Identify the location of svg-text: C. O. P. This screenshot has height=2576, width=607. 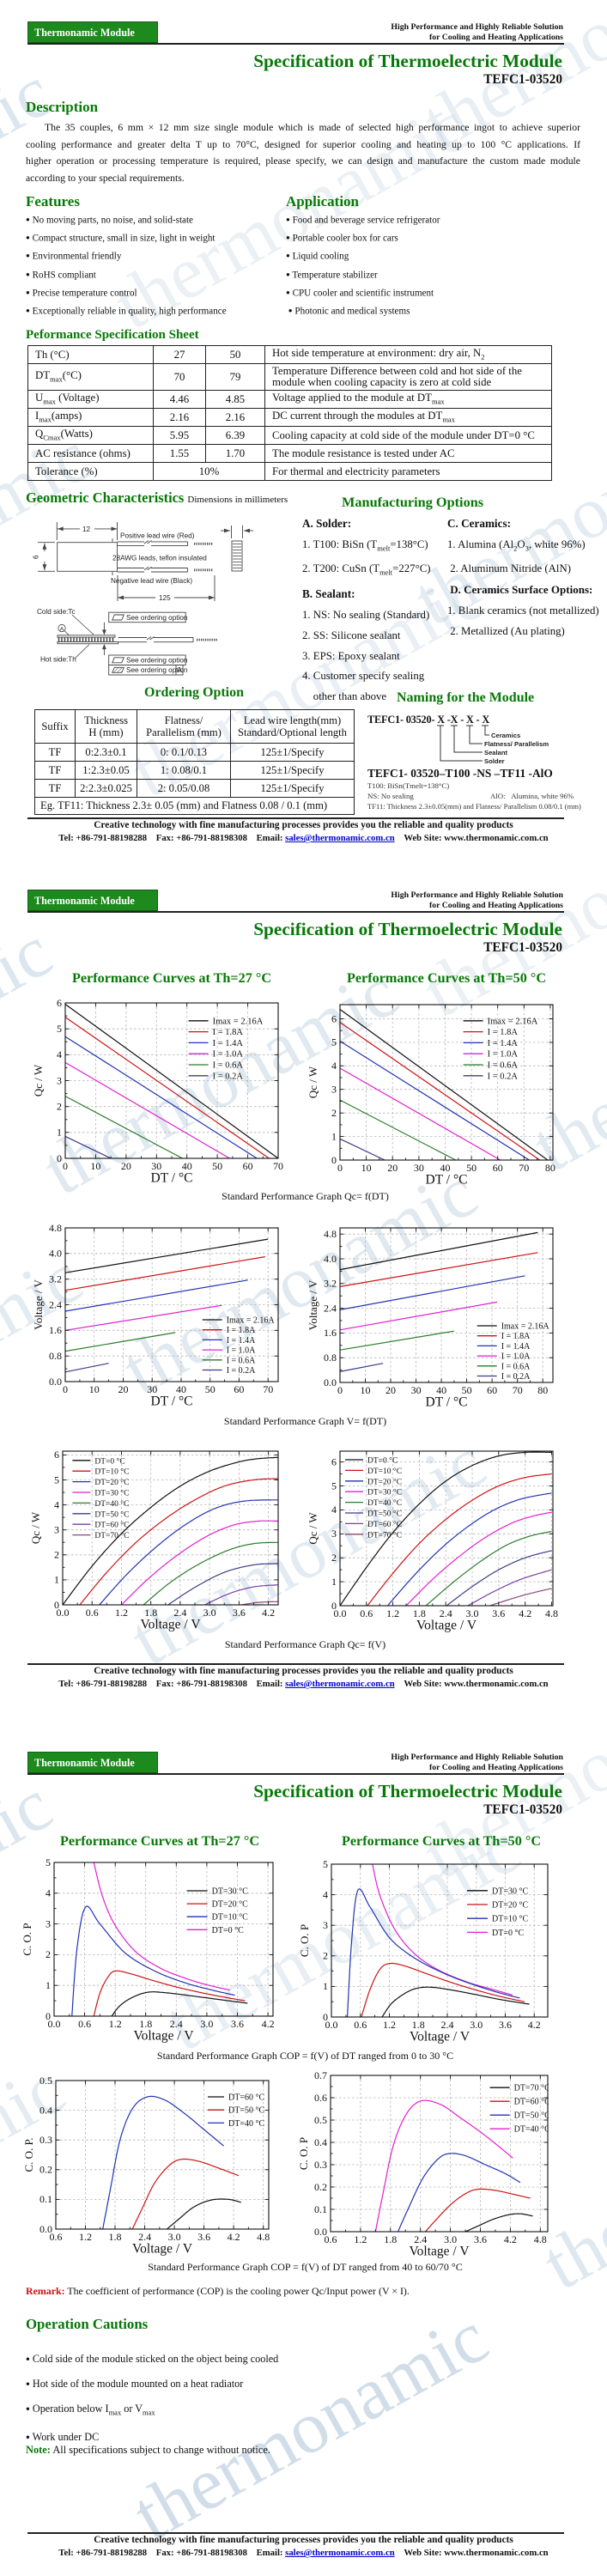
(304, 1940).